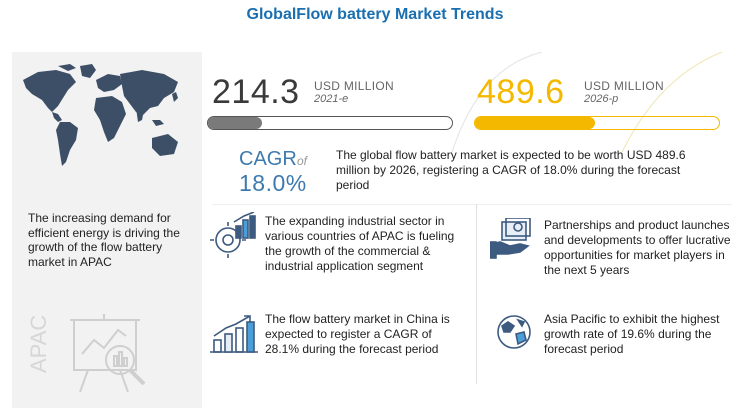 The height and width of the screenshot is (414, 750). I want to click on market-value-2026: 489.6, so click(521, 92).